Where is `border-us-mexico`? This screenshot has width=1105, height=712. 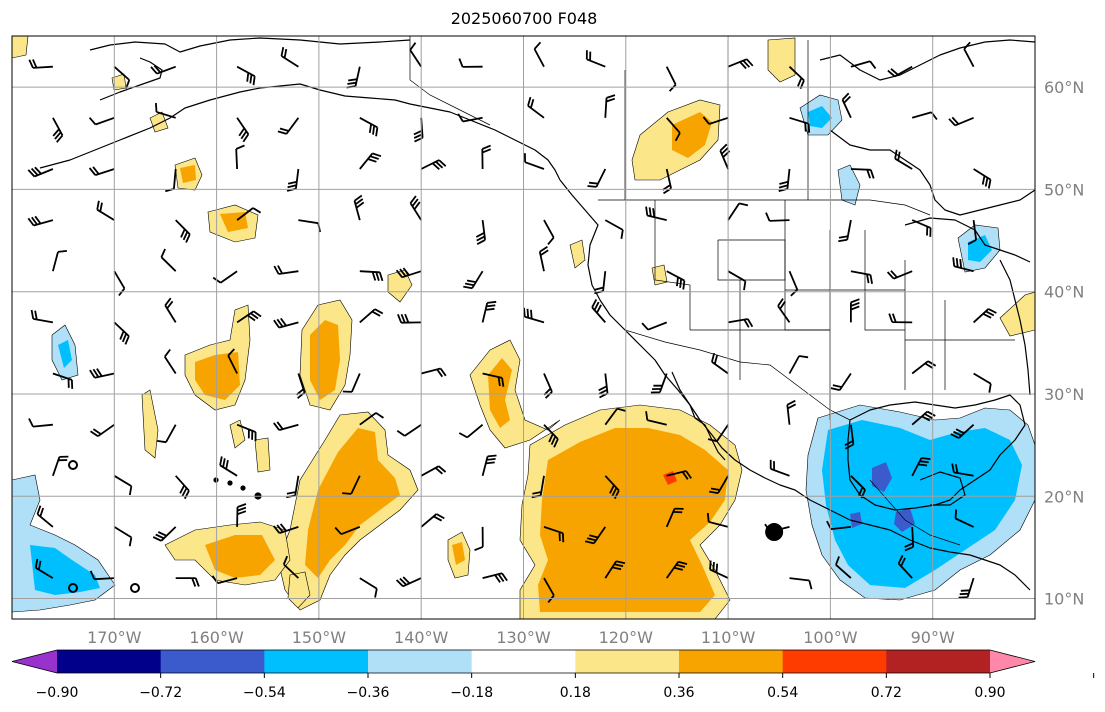
border-us-mexico is located at coordinates (737, 375).